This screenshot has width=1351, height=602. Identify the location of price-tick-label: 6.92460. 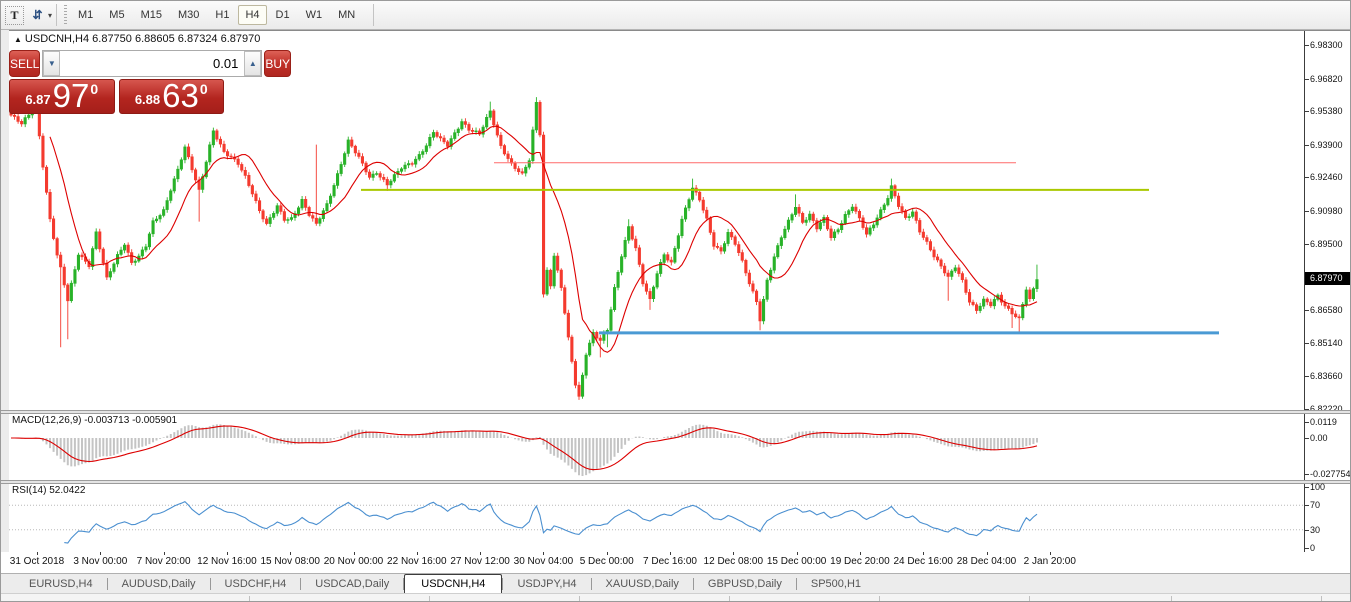
(1326, 177).